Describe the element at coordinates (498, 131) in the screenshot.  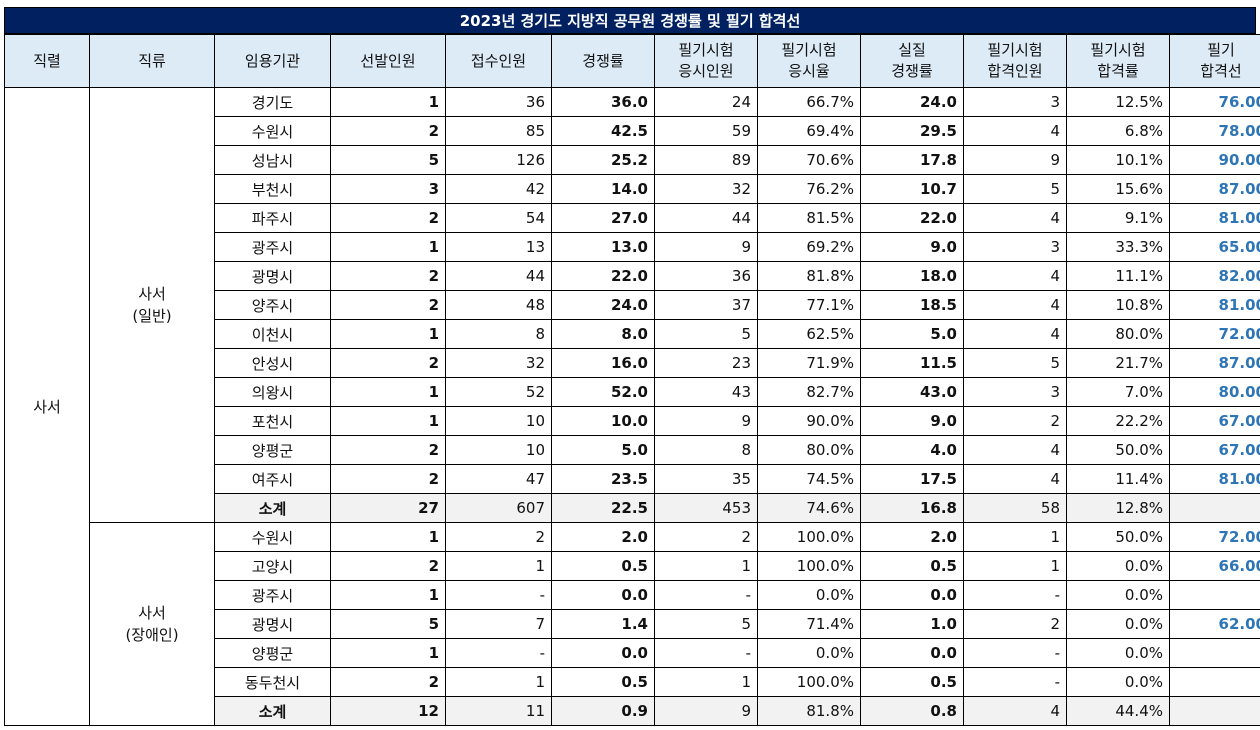
I see `apply-cell: 85` at that location.